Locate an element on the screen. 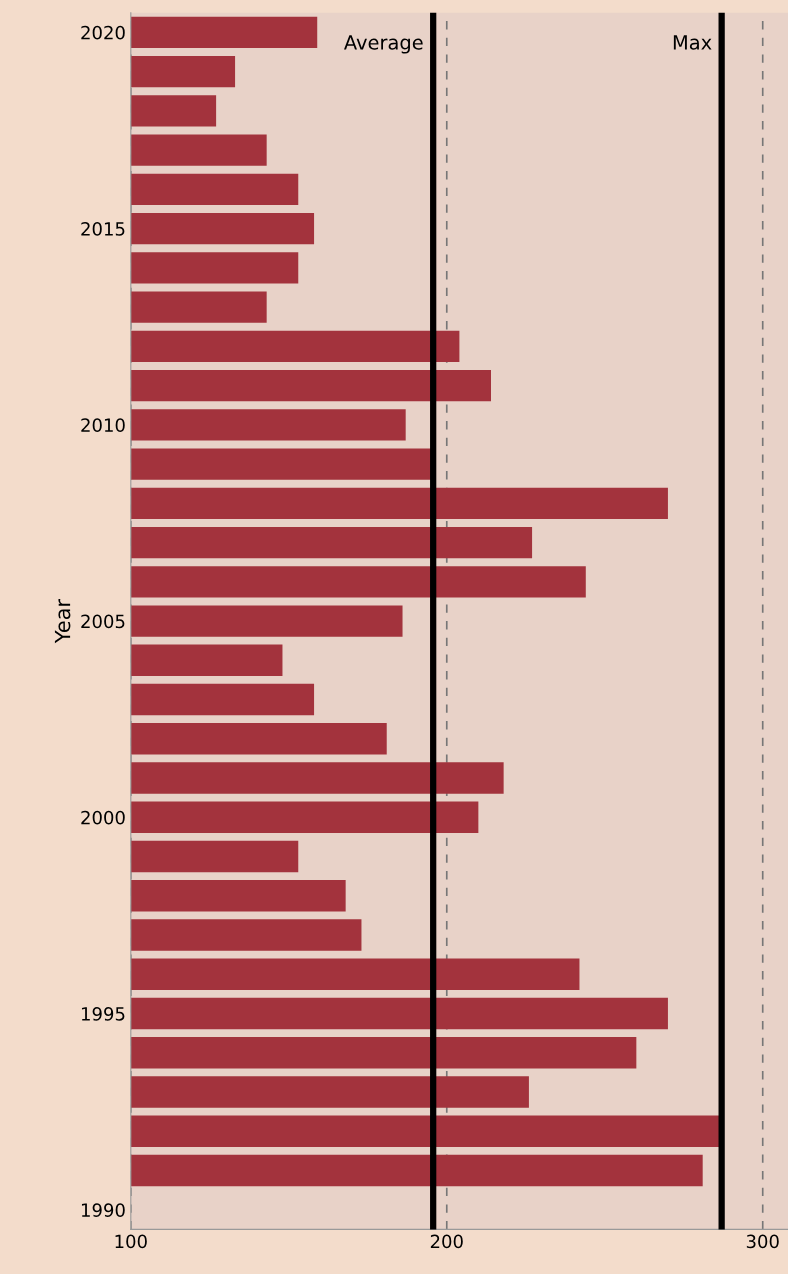  y-tick-label: 1995 is located at coordinates (103, 1014).